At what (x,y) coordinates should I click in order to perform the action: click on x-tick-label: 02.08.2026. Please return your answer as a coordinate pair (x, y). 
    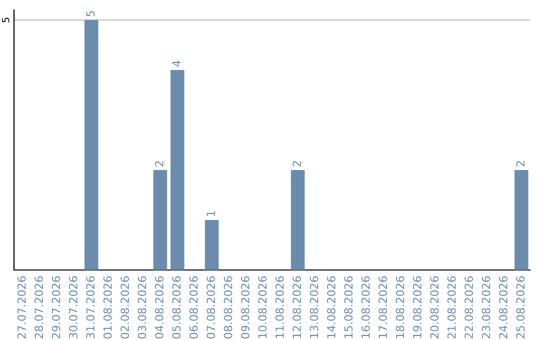
    Looking at the image, I should click on (125, 307).